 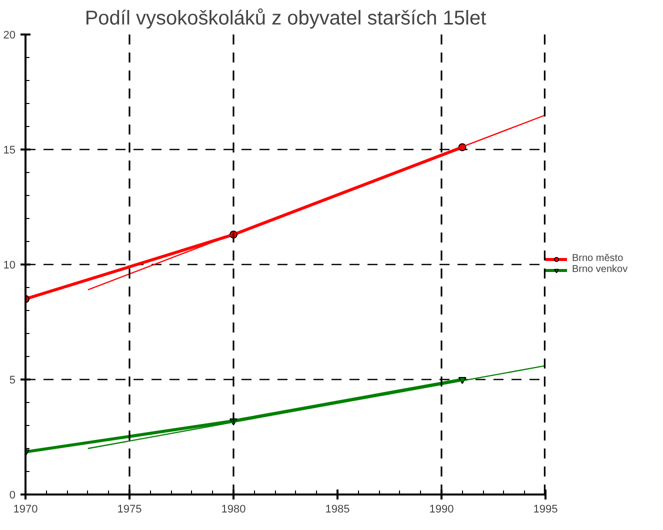 I want to click on y-tick-label: 10, so click(x=9, y=266).